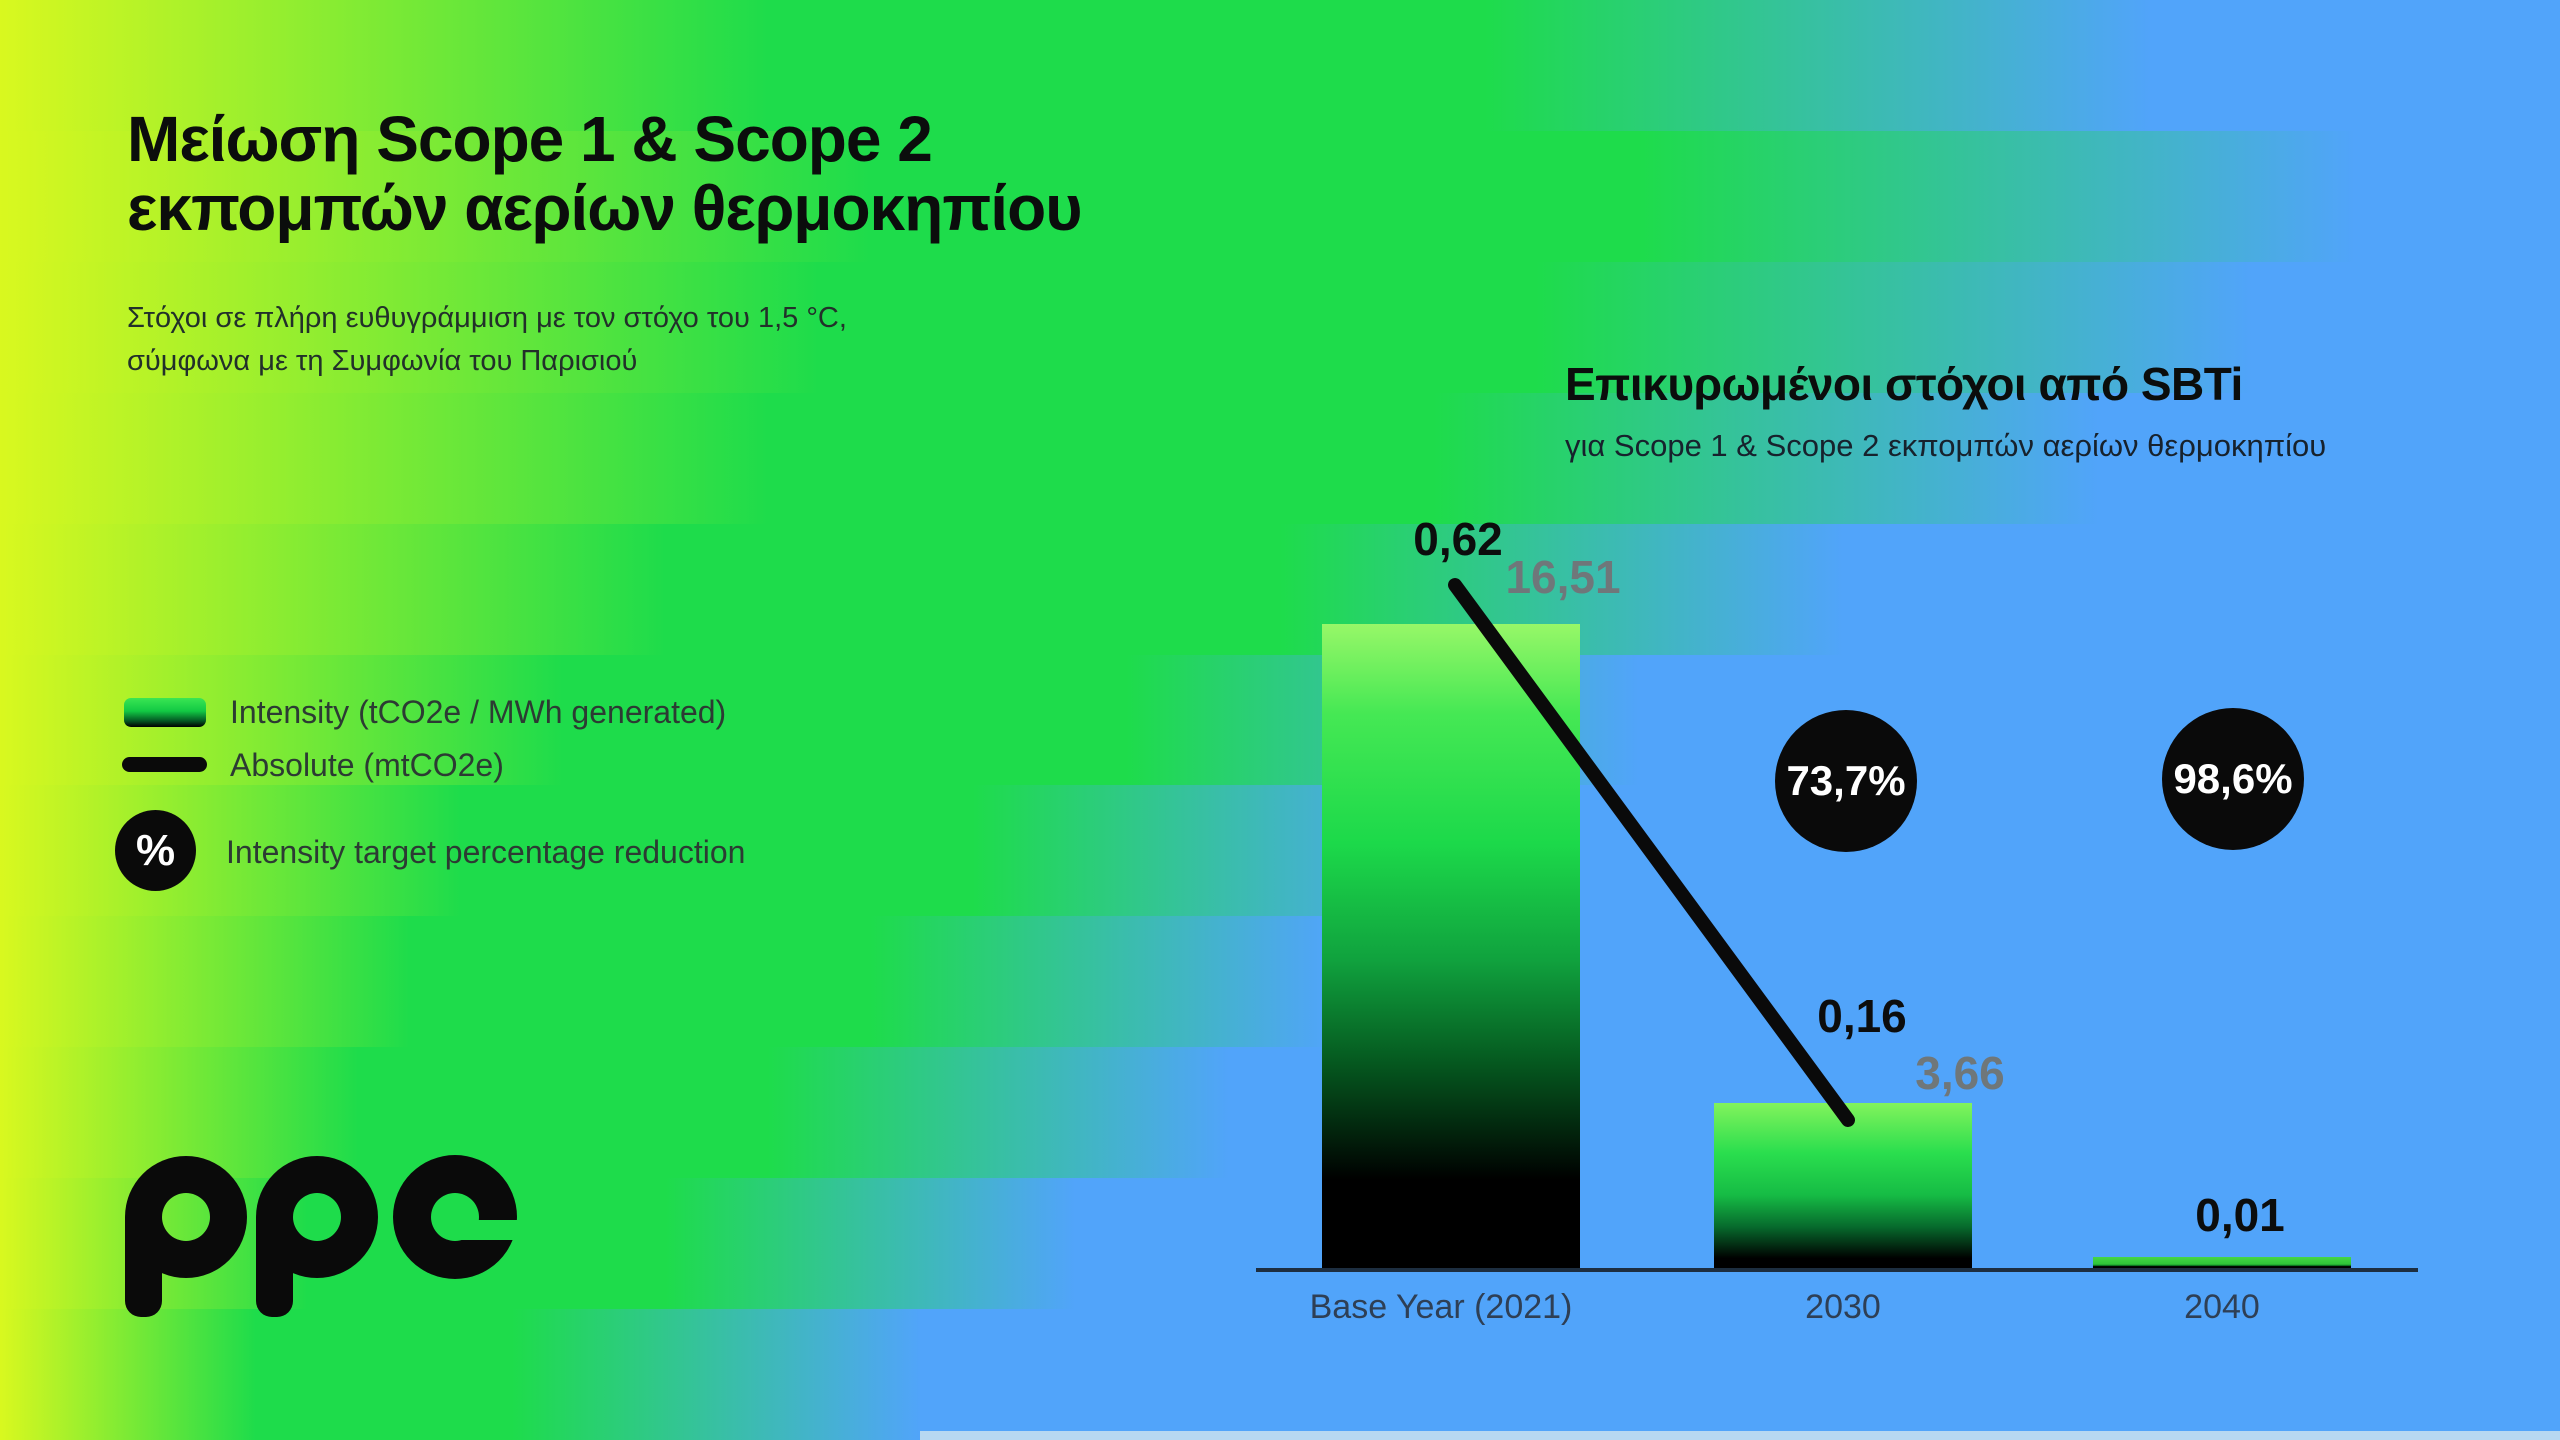 The height and width of the screenshot is (1440, 2560). Describe the element at coordinates (323, 1237) in the screenshot. I see `ppc-logo` at that location.